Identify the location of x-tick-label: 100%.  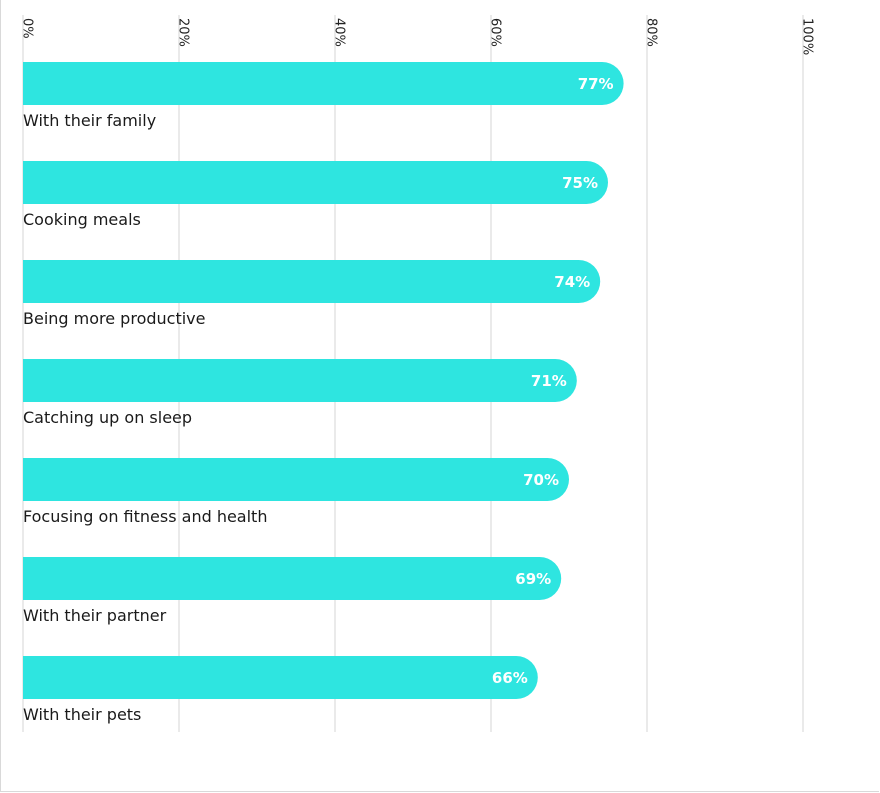
(807, 36).